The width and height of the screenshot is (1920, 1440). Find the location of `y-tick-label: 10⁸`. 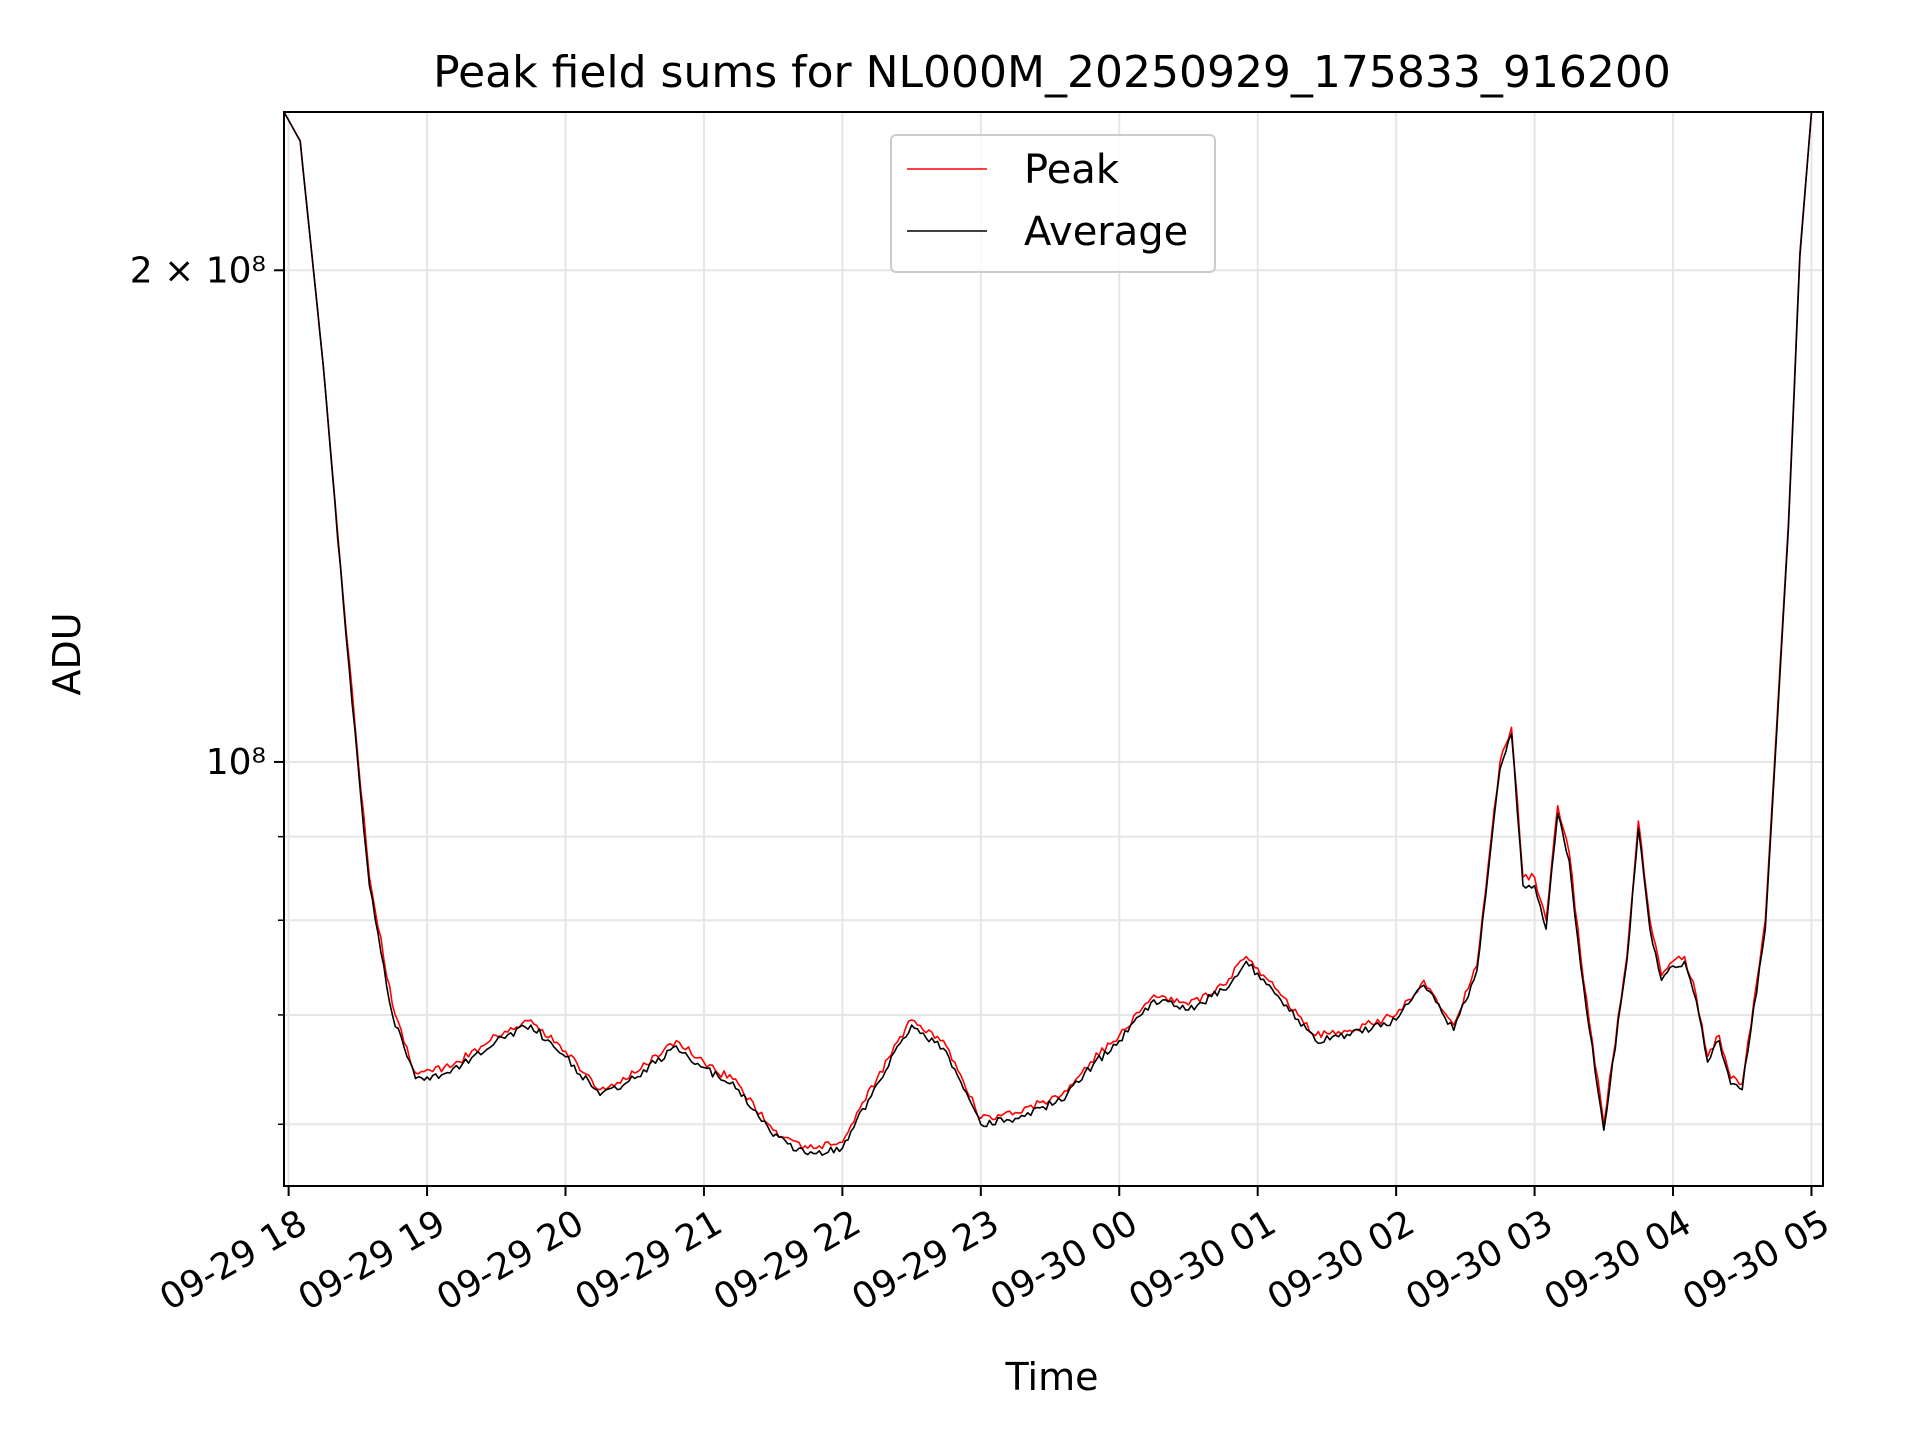

y-tick-label: 10⁸ is located at coordinates (236, 762).